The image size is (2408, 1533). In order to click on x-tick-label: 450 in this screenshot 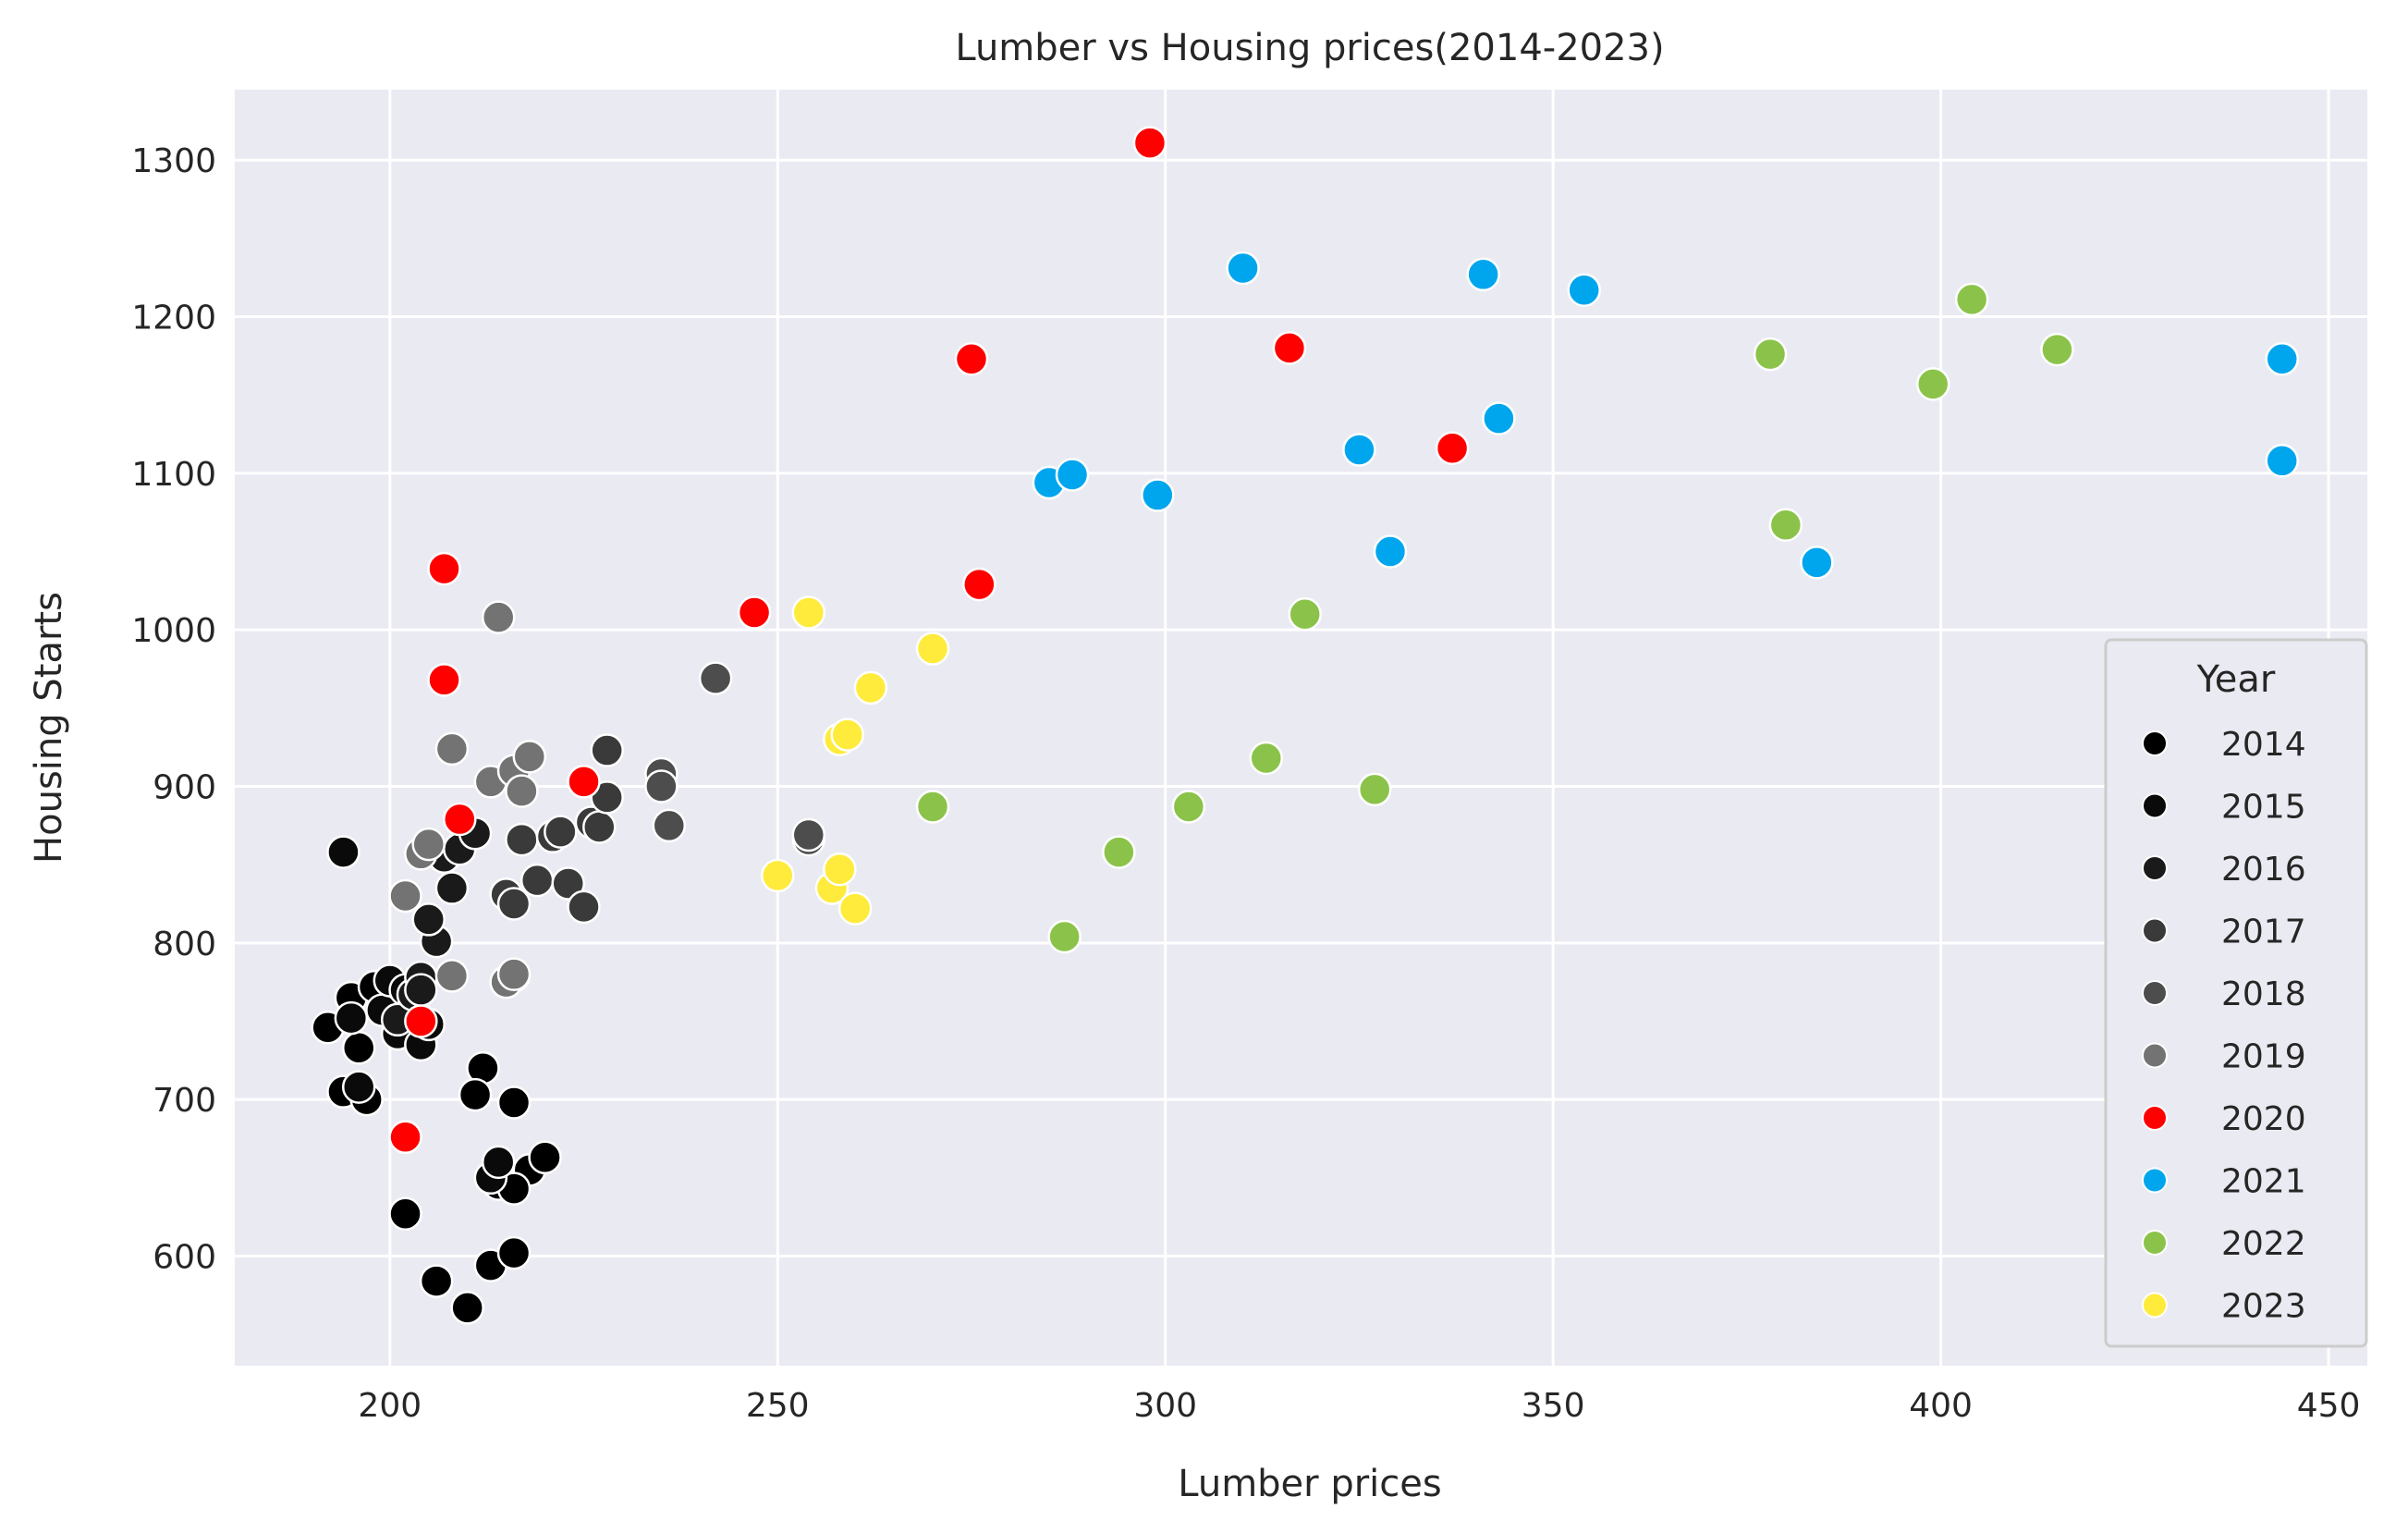, I will do `click(2329, 1406)`.